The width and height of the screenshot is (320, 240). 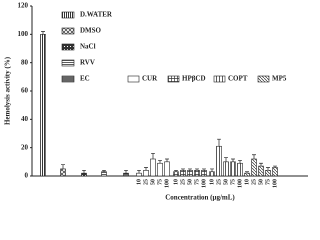 What do you see at coordinates (194, 79) in the screenshot?
I see `legend-label: HPβCD` at bounding box center [194, 79].